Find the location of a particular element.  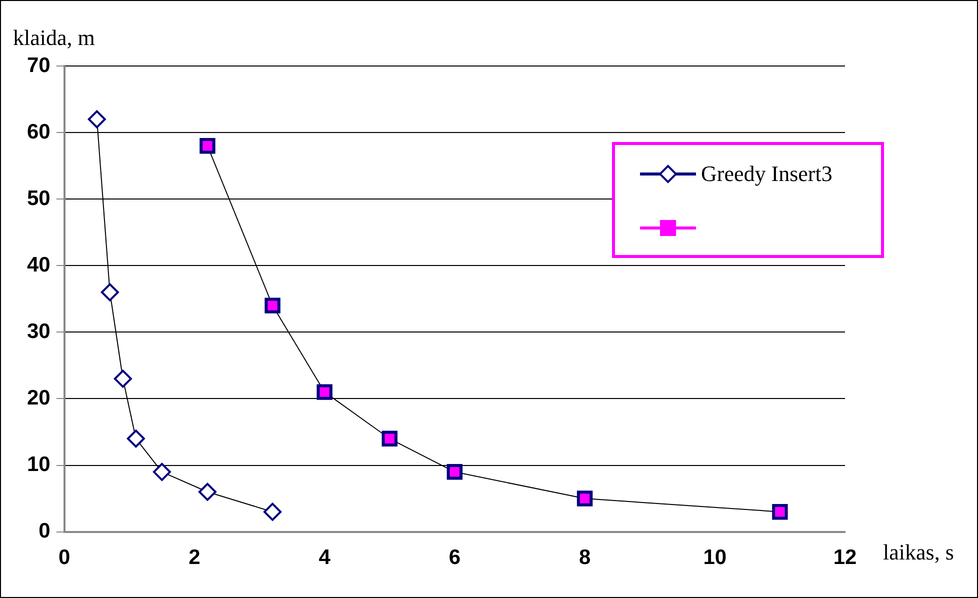

y-tick-label: 50 is located at coordinates (38, 198).